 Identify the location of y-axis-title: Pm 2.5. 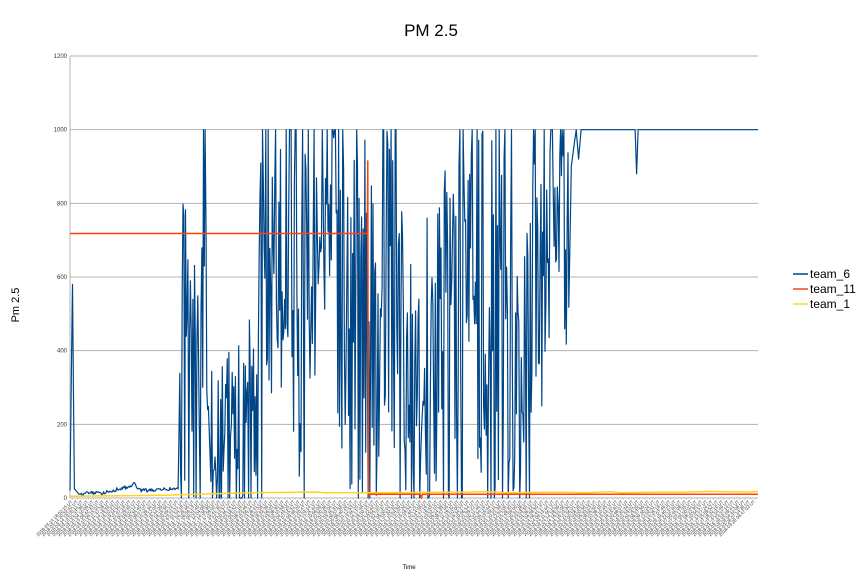
(16, 305).